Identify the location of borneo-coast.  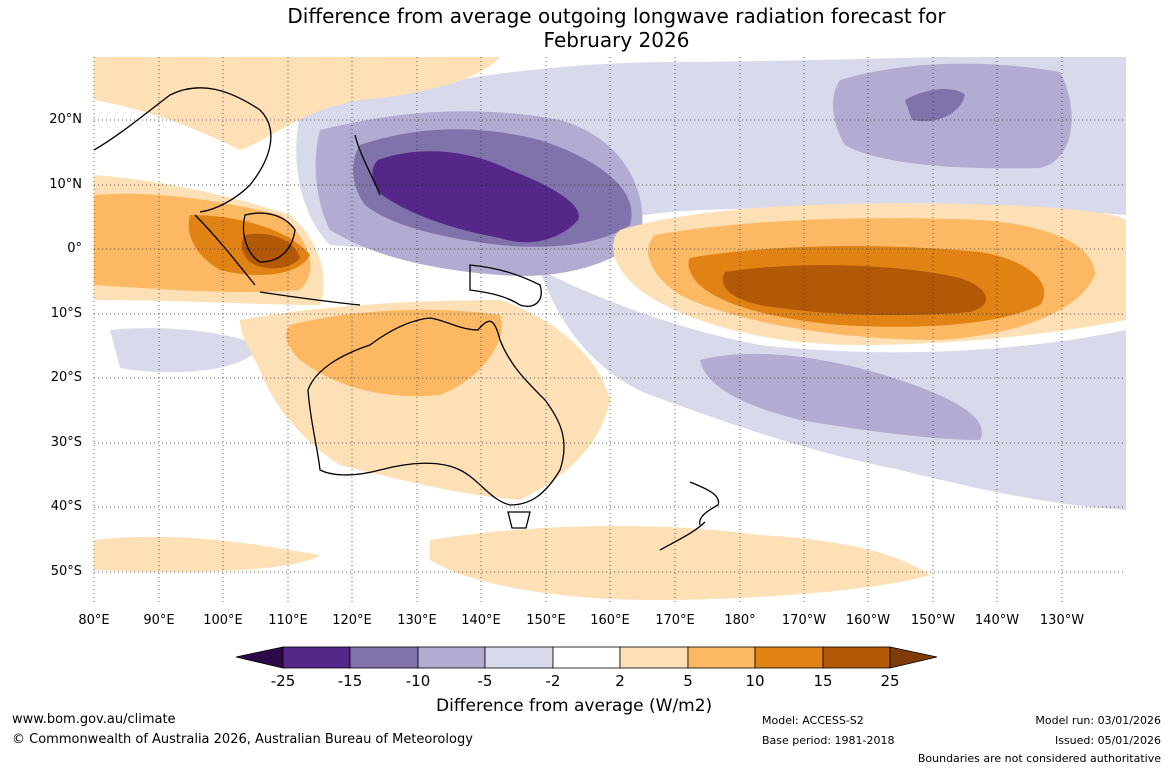
(269, 237).